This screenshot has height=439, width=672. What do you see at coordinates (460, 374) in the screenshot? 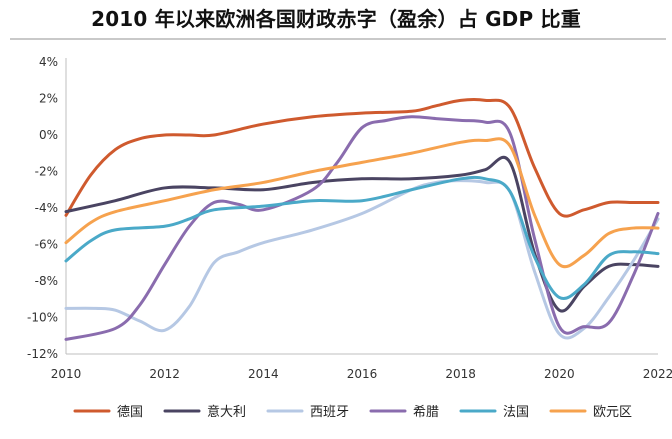
I see `x-tick-label: 2018` at bounding box center [460, 374].